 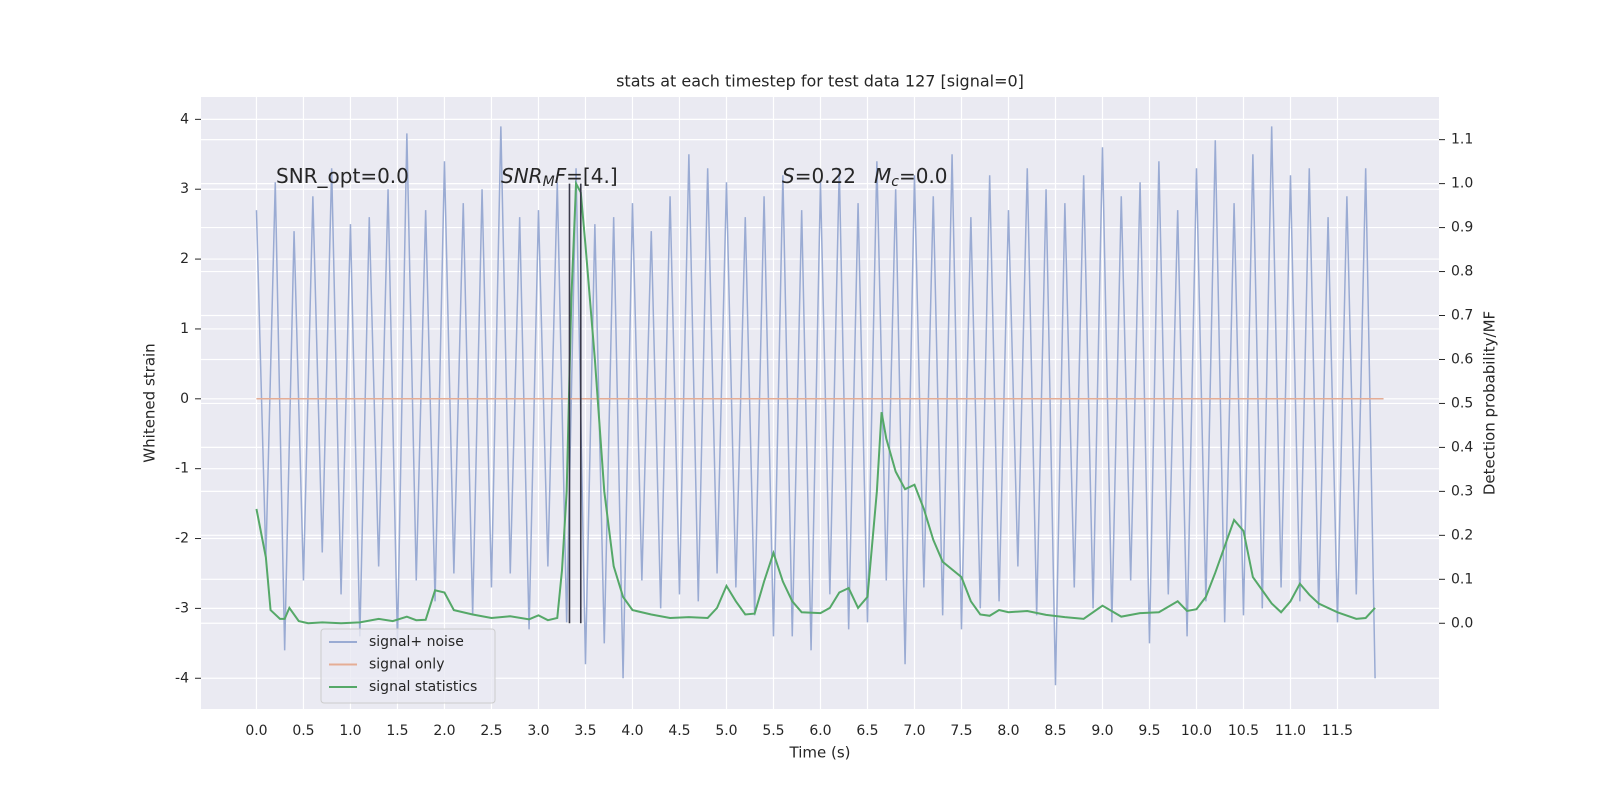 What do you see at coordinates (423, 687) in the screenshot?
I see `legend-label: signal statistics` at bounding box center [423, 687].